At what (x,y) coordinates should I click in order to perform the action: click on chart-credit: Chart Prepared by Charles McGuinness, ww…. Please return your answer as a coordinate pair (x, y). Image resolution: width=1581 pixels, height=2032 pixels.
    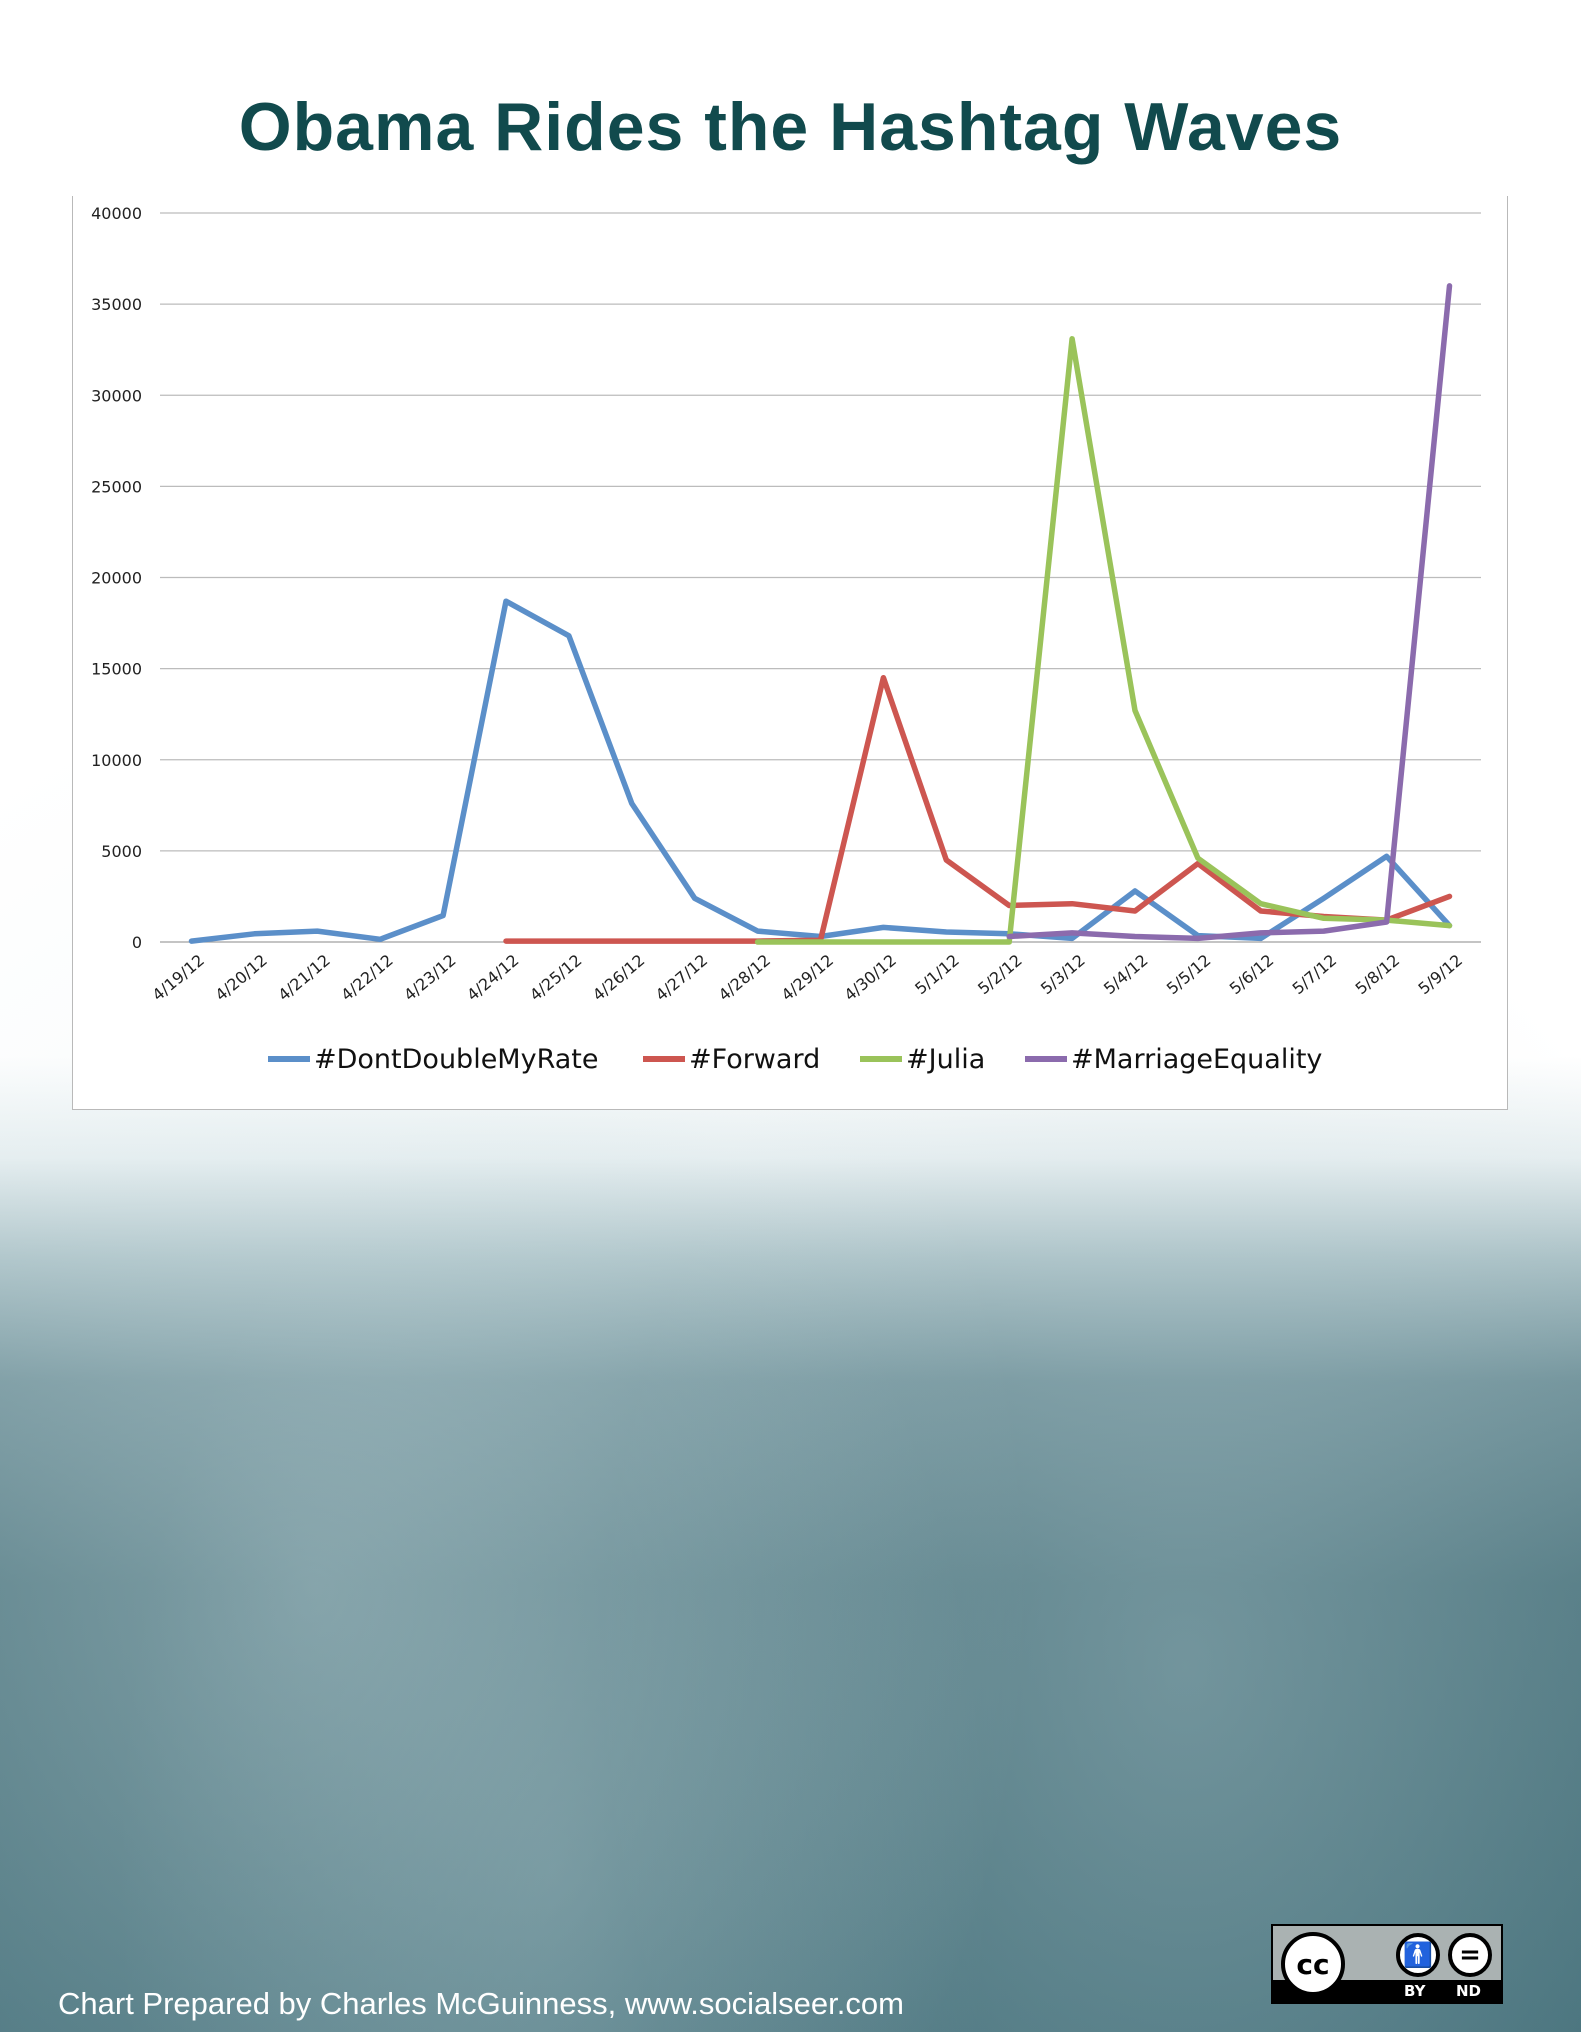
    Looking at the image, I should click on (481, 2003).